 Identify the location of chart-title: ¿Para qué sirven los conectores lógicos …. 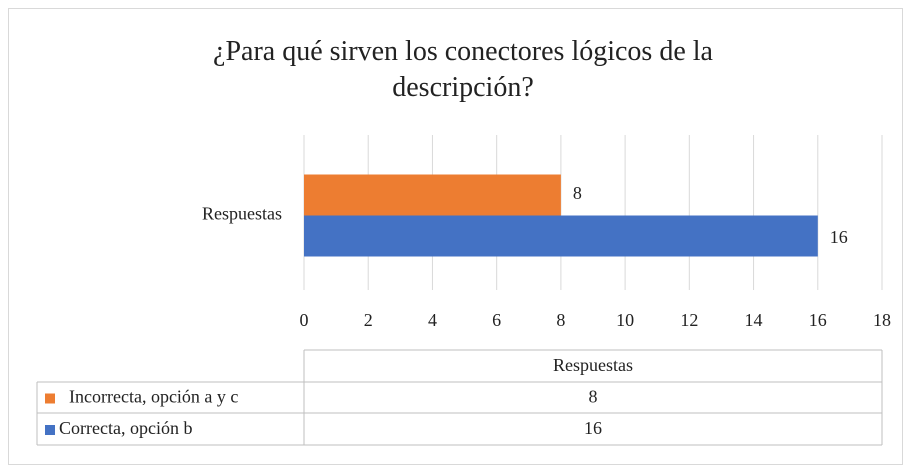
(463, 69).